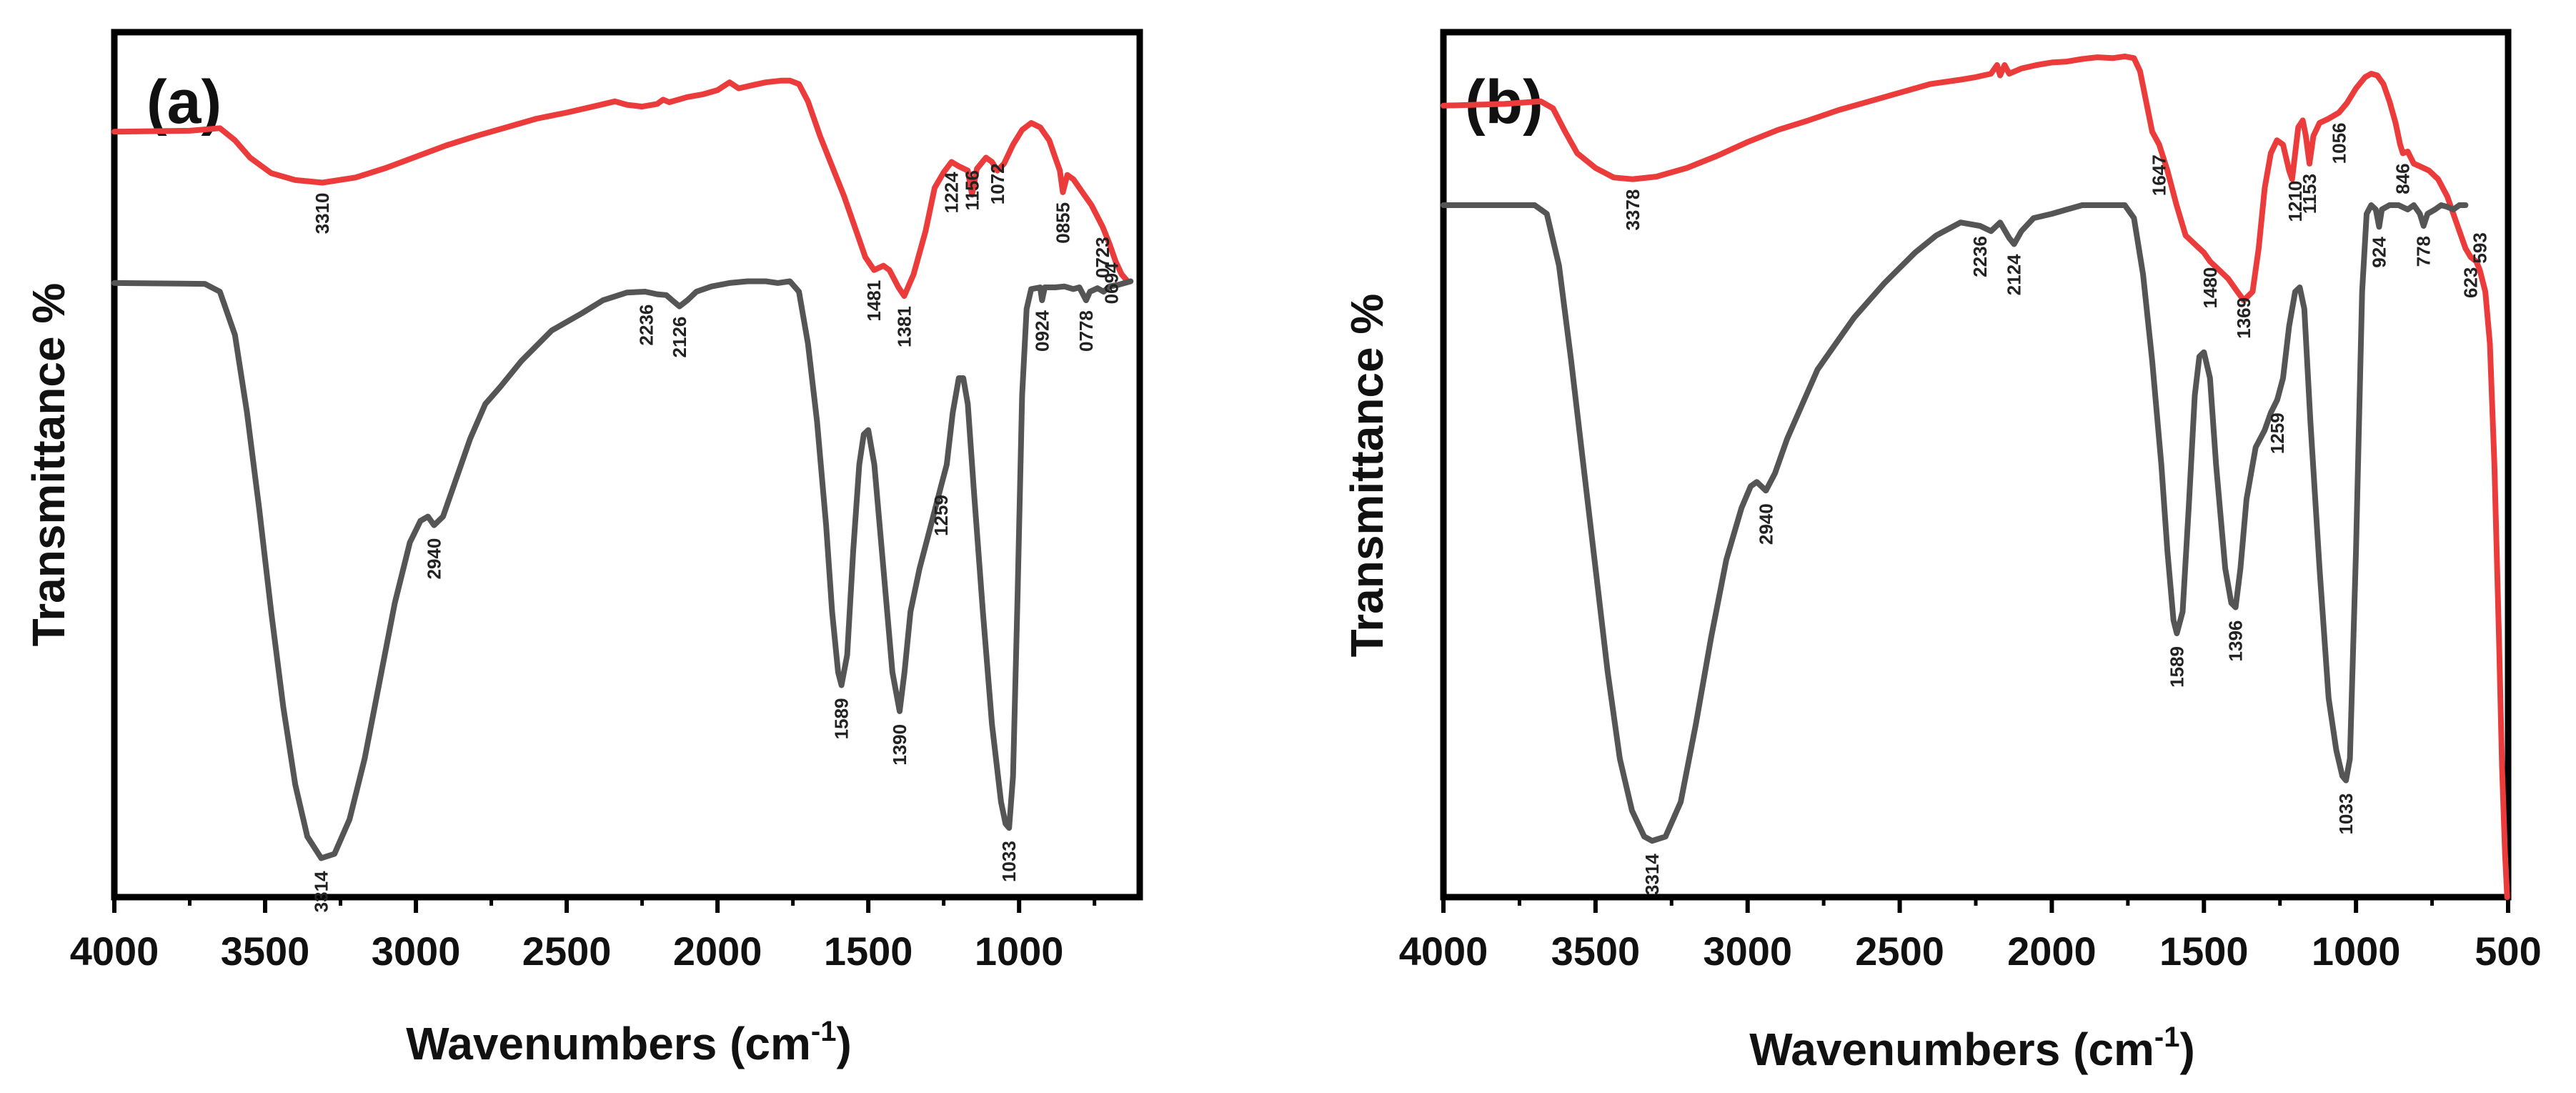 The width and height of the screenshot is (2576, 1093). What do you see at coordinates (322, 213) in the screenshot?
I see `peak-label-a-0: 3310` at bounding box center [322, 213].